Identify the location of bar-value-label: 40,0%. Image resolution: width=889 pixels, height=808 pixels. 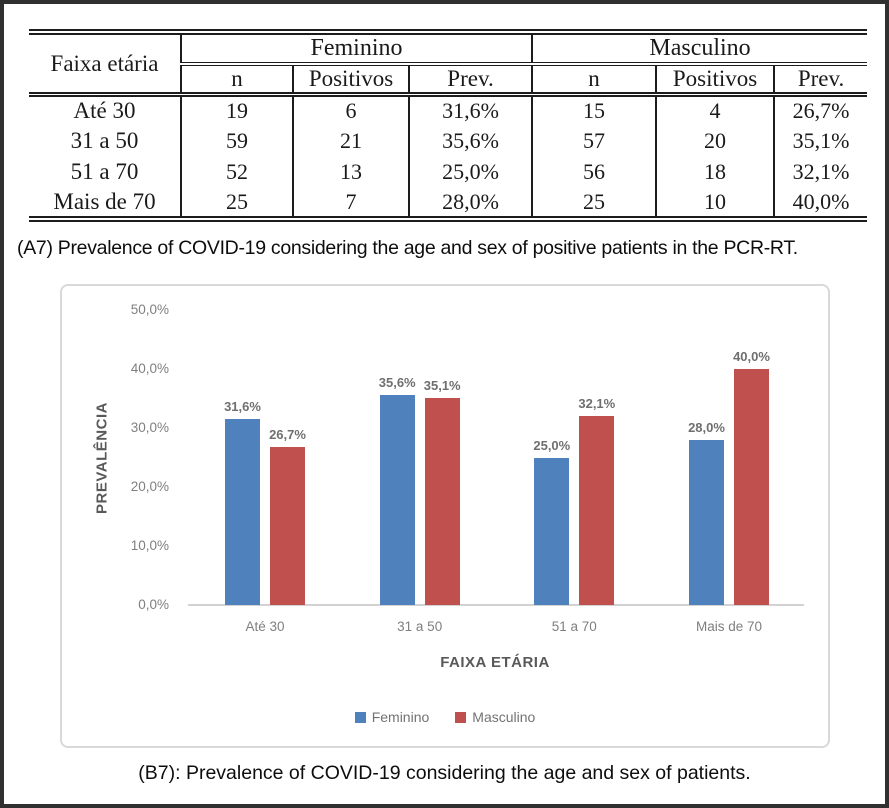
(751, 356).